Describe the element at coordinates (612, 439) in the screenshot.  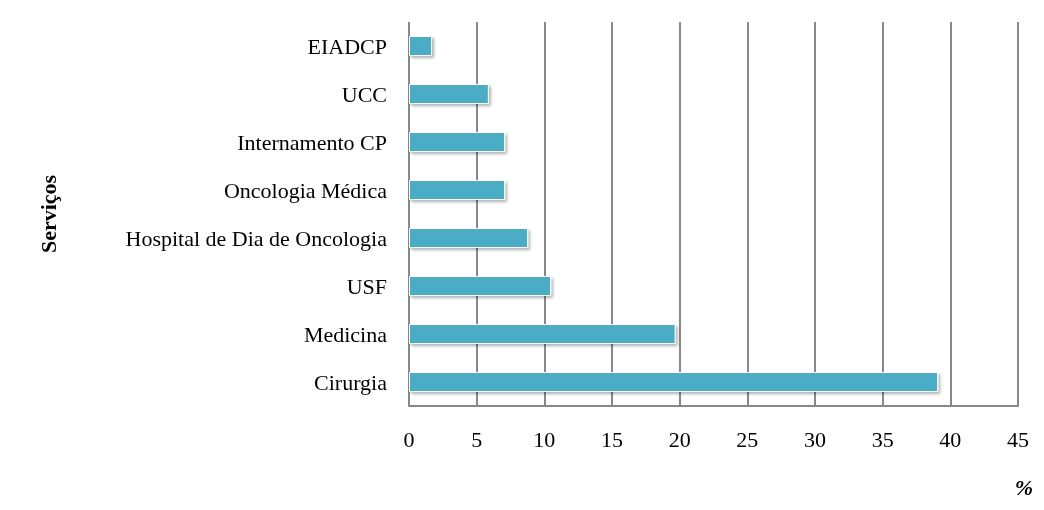
I see `x-tick-label: 15` at that location.